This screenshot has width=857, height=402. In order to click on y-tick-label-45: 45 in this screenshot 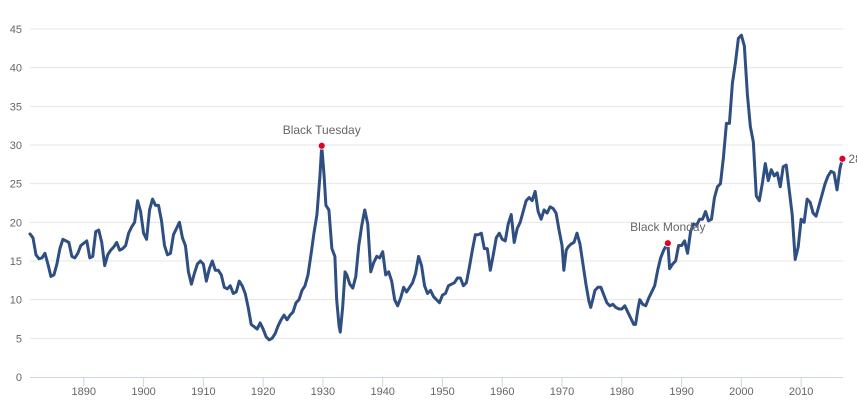, I will do `click(16, 30)`.